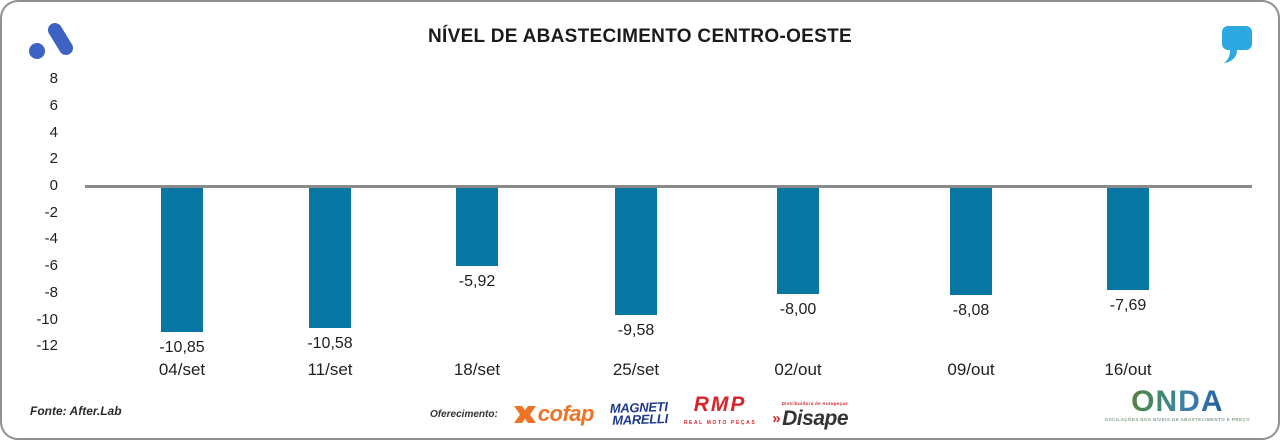  I want to click on source-note: Fonte: After.Lab, so click(76, 411).